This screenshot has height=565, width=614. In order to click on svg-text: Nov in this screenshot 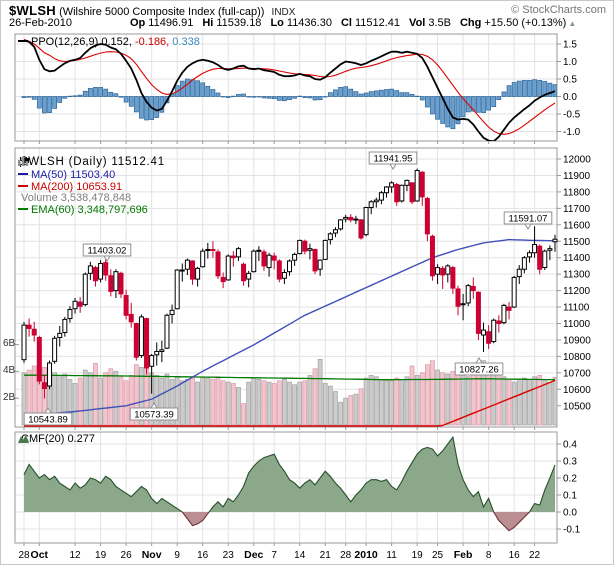, I will do `click(152, 555)`.